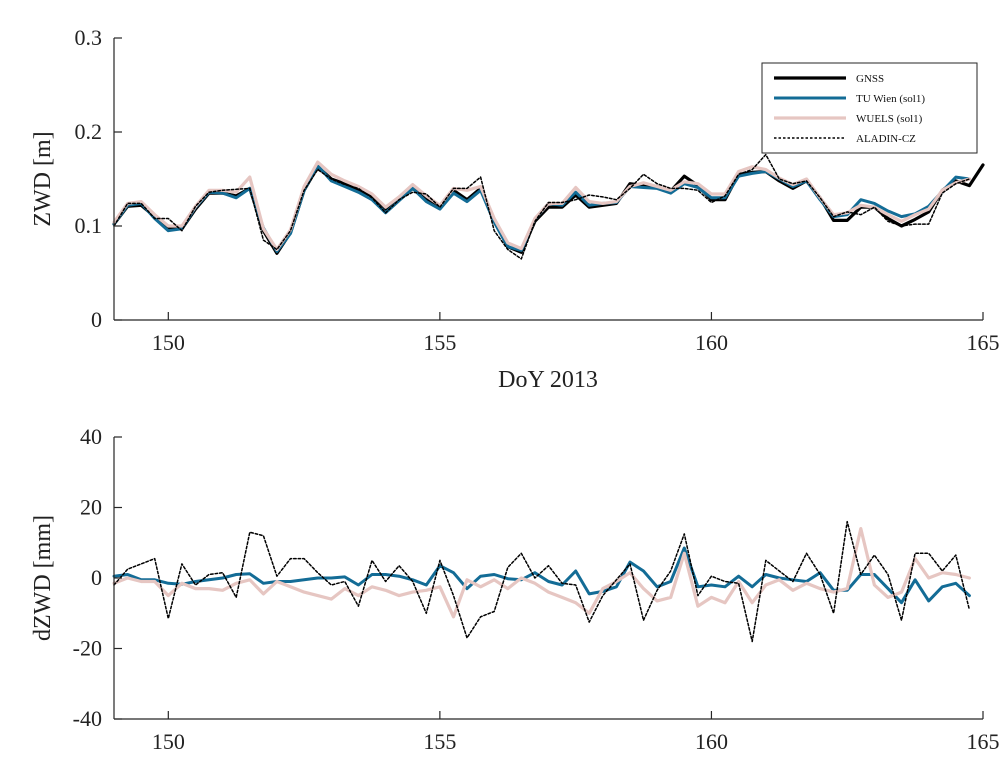 The height and width of the screenshot is (764, 1003). What do you see at coordinates (89, 131) in the screenshot?
I see `top-y-tick-label: 0.2` at bounding box center [89, 131].